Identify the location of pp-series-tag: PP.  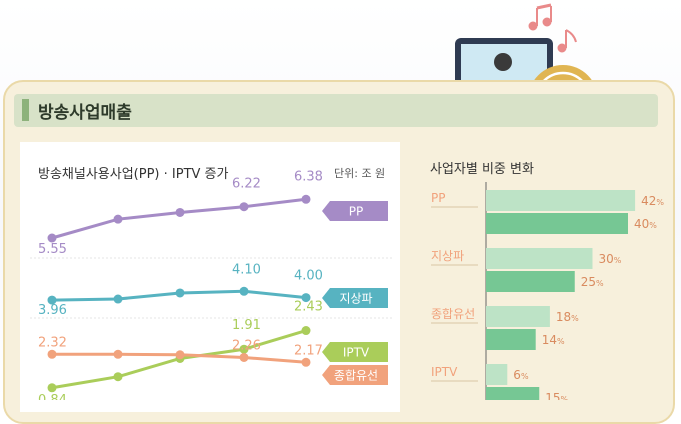
(355, 211).